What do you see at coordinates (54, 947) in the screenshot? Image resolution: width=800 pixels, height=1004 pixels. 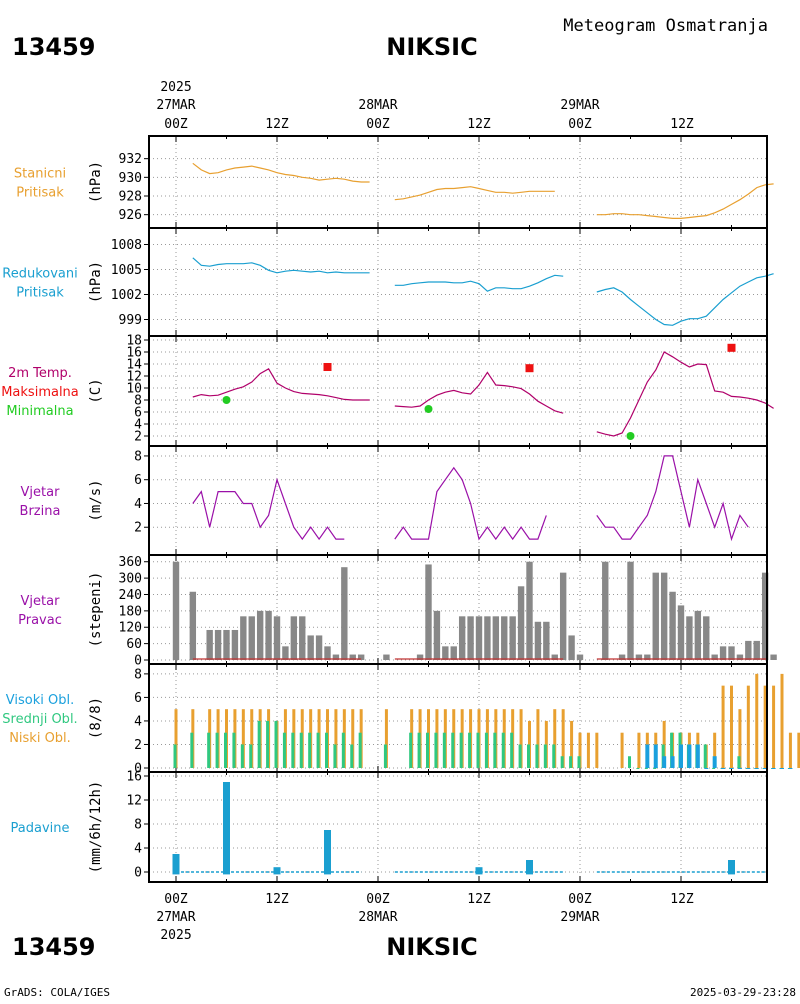 I see `station-id-bottom: 13459` at bounding box center [54, 947].